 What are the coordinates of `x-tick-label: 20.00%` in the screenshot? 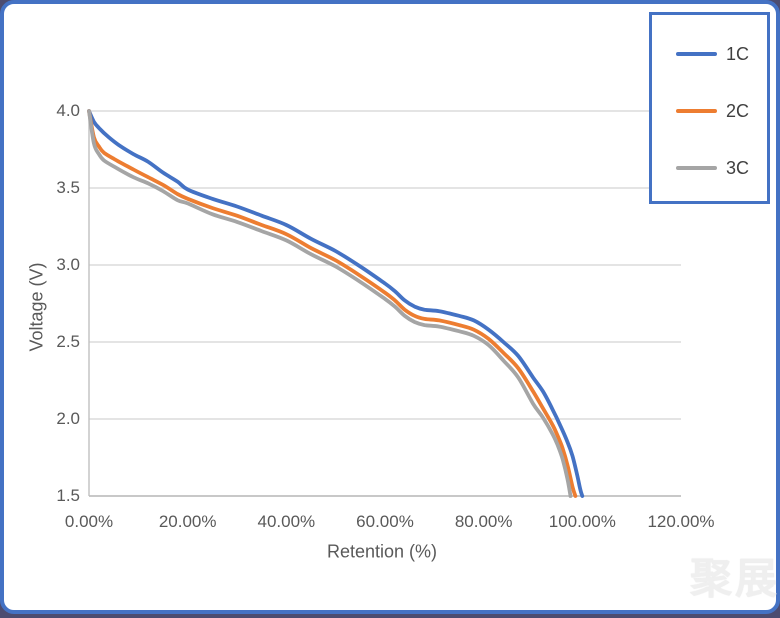 It's located at (187, 521).